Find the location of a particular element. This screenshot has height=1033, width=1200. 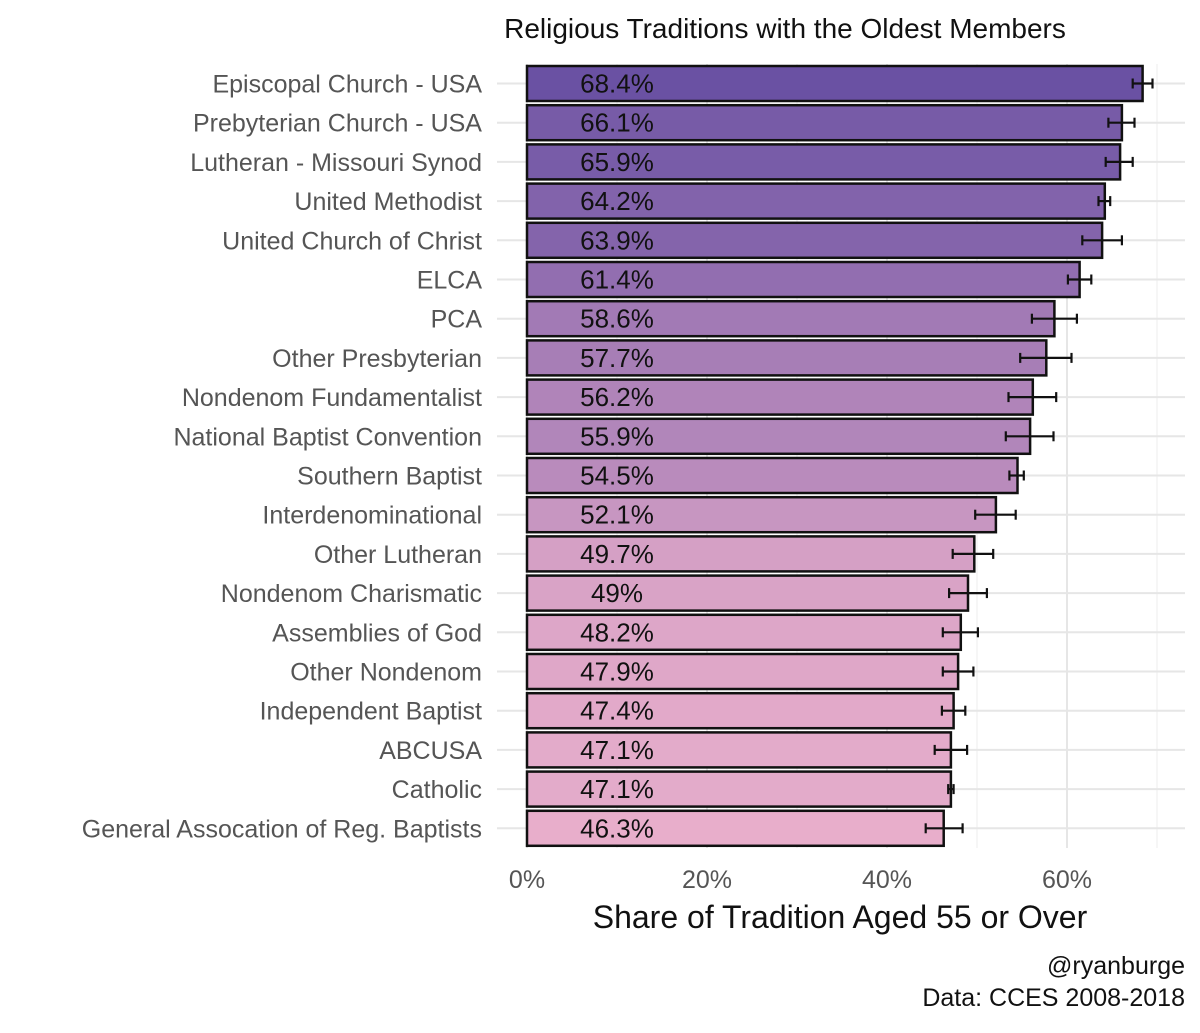

category-label: Episcopal Church - USA is located at coordinates (347, 85).